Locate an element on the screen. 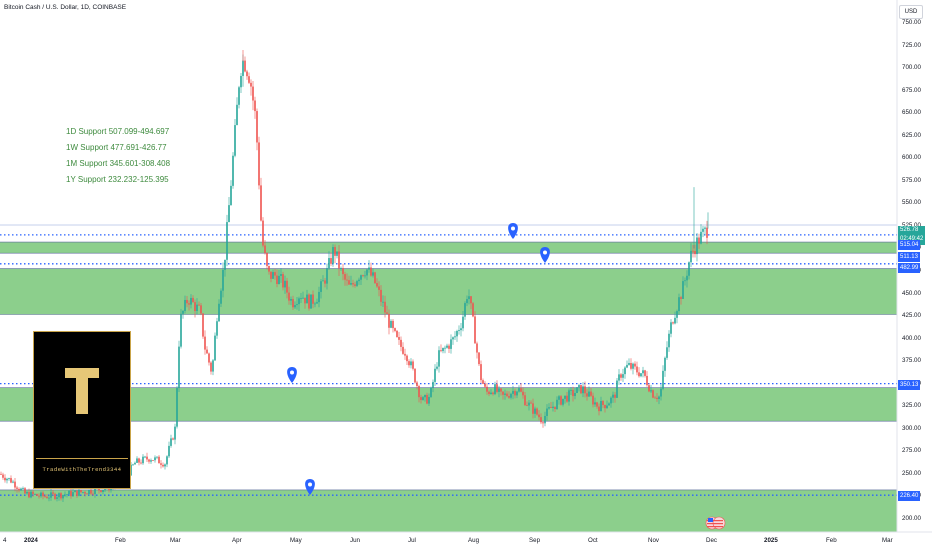 The image size is (932, 550). time-tick: Sep is located at coordinates (535, 540).